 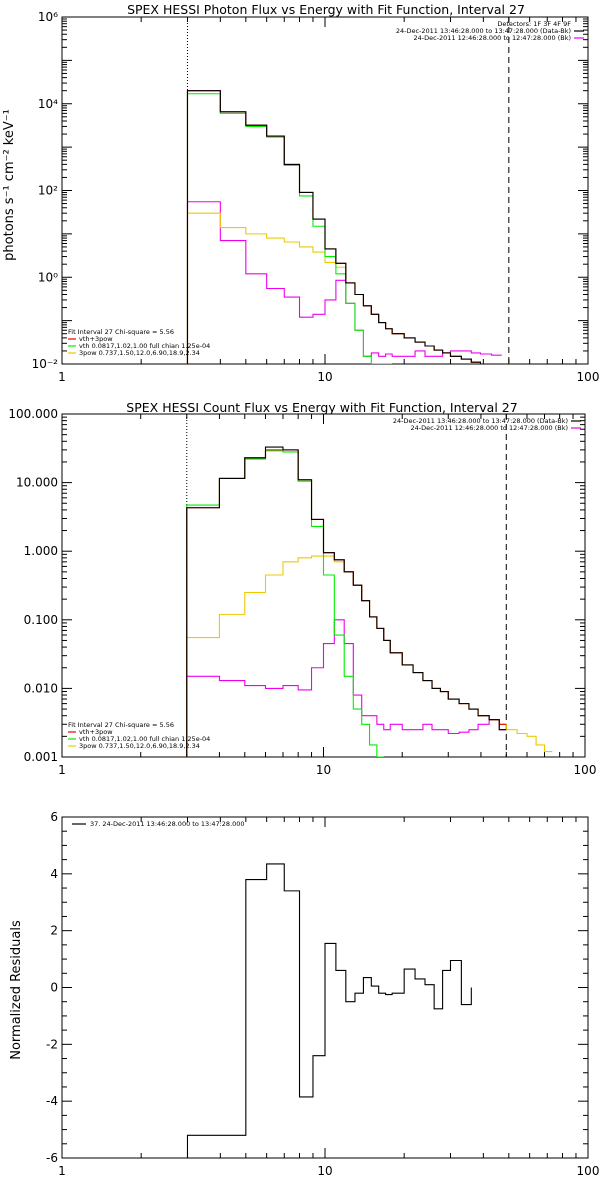 What do you see at coordinates (54, 817) in the screenshot?
I see `y-tick-label: 6` at bounding box center [54, 817].